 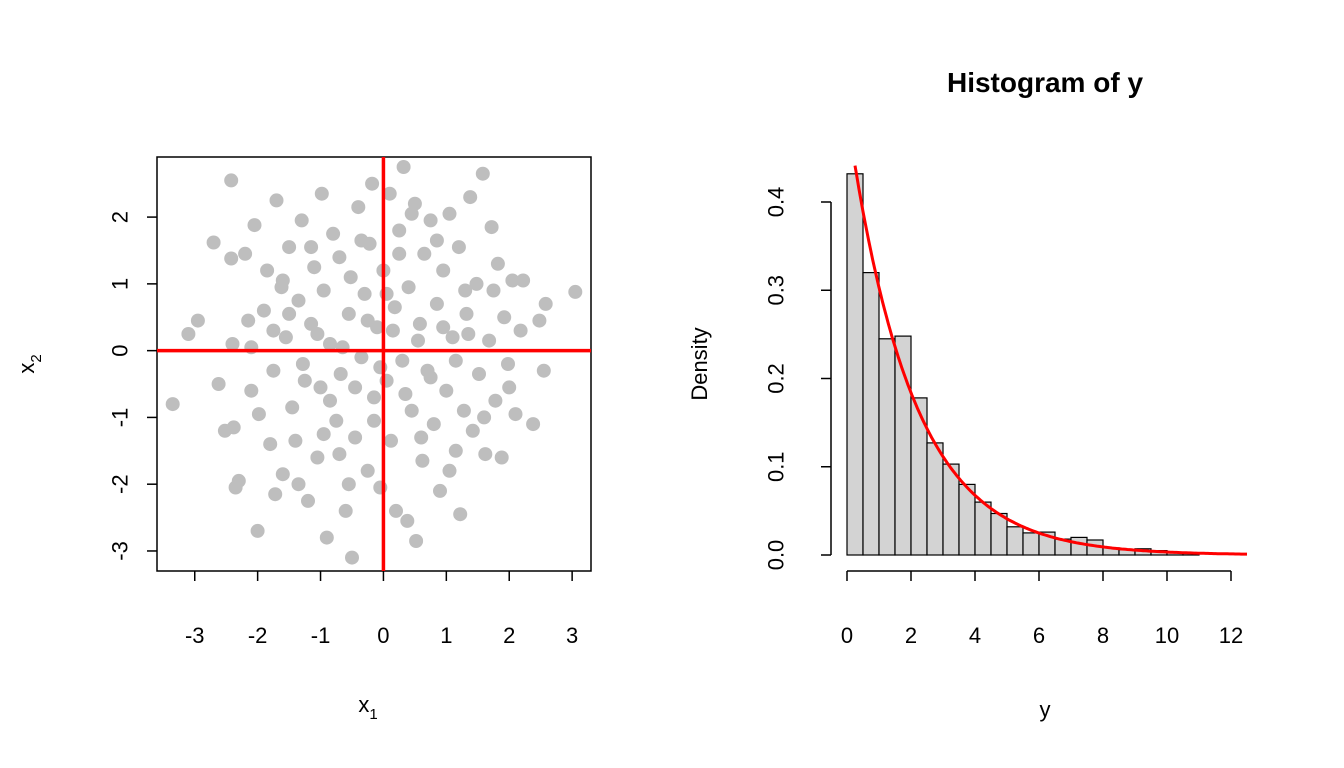 What do you see at coordinates (1167, 635) in the screenshot?
I see `x-tick-label: 10` at bounding box center [1167, 635].